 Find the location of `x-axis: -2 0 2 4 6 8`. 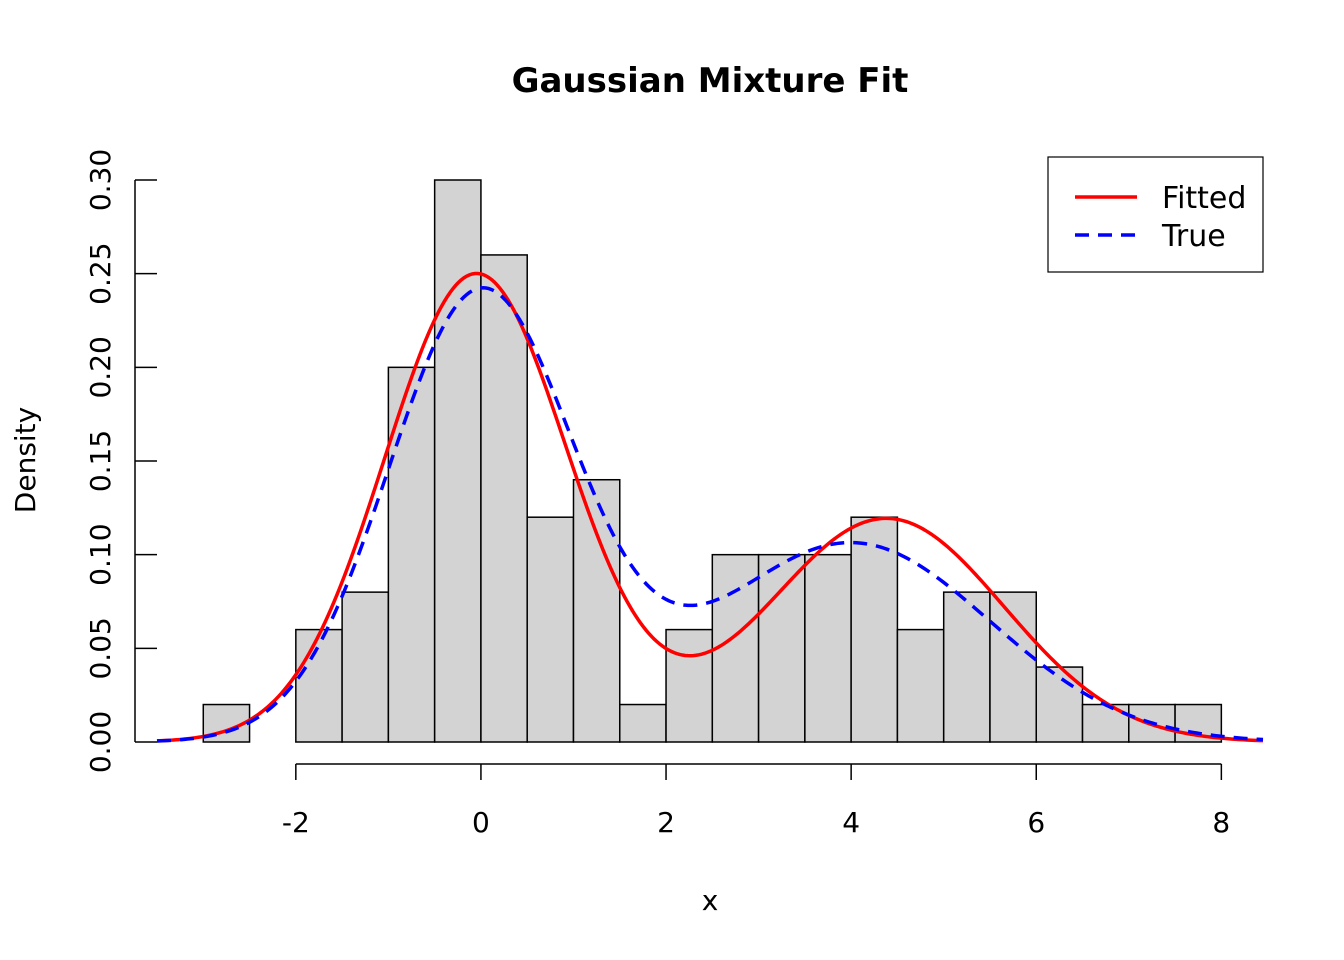

x-axis: -2 0 2 4 6 8 is located at coordinates (756, 801).